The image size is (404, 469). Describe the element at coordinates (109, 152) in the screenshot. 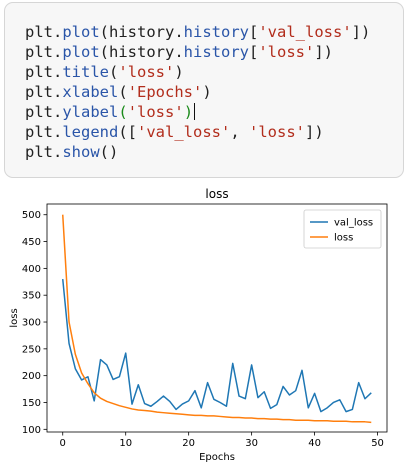

I see `code-token: ()` at that location.